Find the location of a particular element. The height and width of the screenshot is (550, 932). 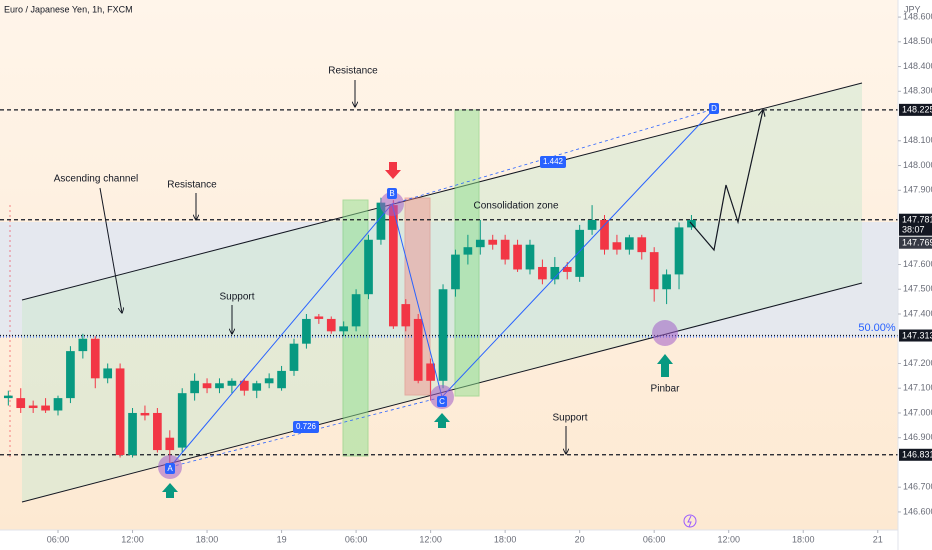

y-tick-label: 146.600 is located at coordinates (917, 511).